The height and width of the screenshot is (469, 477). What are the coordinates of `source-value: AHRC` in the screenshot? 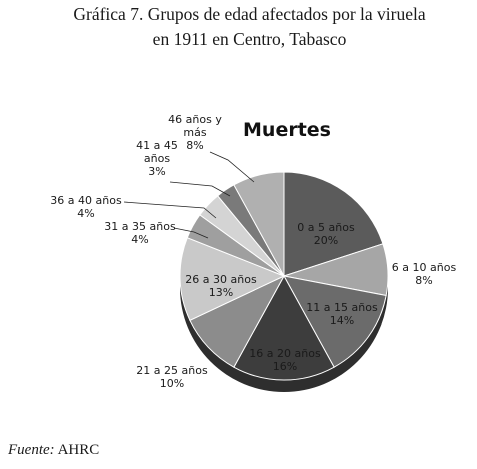 It's located at (78, 450).